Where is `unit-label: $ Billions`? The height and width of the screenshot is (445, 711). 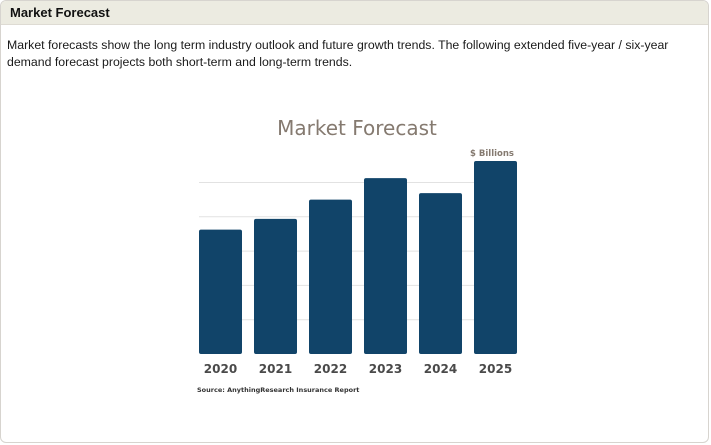
unit-label: $ Billions is located at coordinates (492, 154).